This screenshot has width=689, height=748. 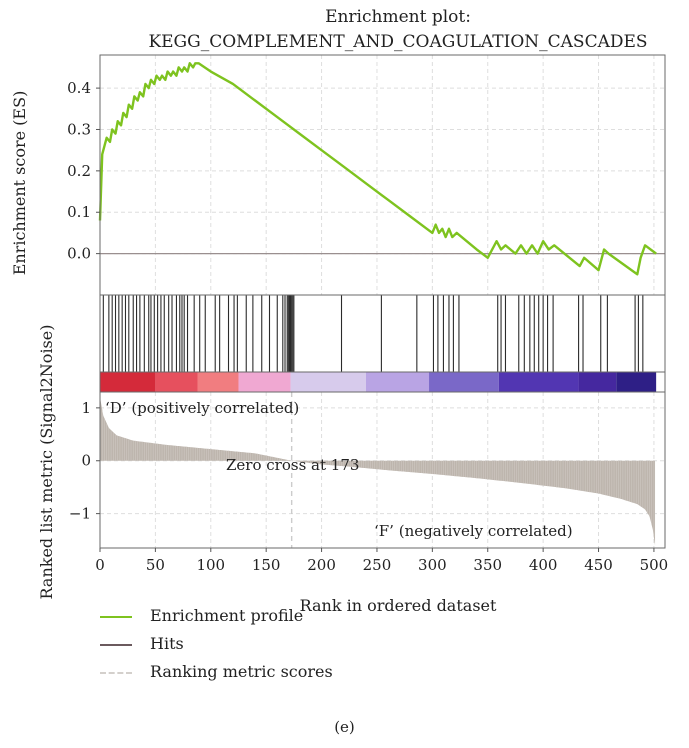 I want to click on x-tick-label: 350, so click(x=487, y=565).